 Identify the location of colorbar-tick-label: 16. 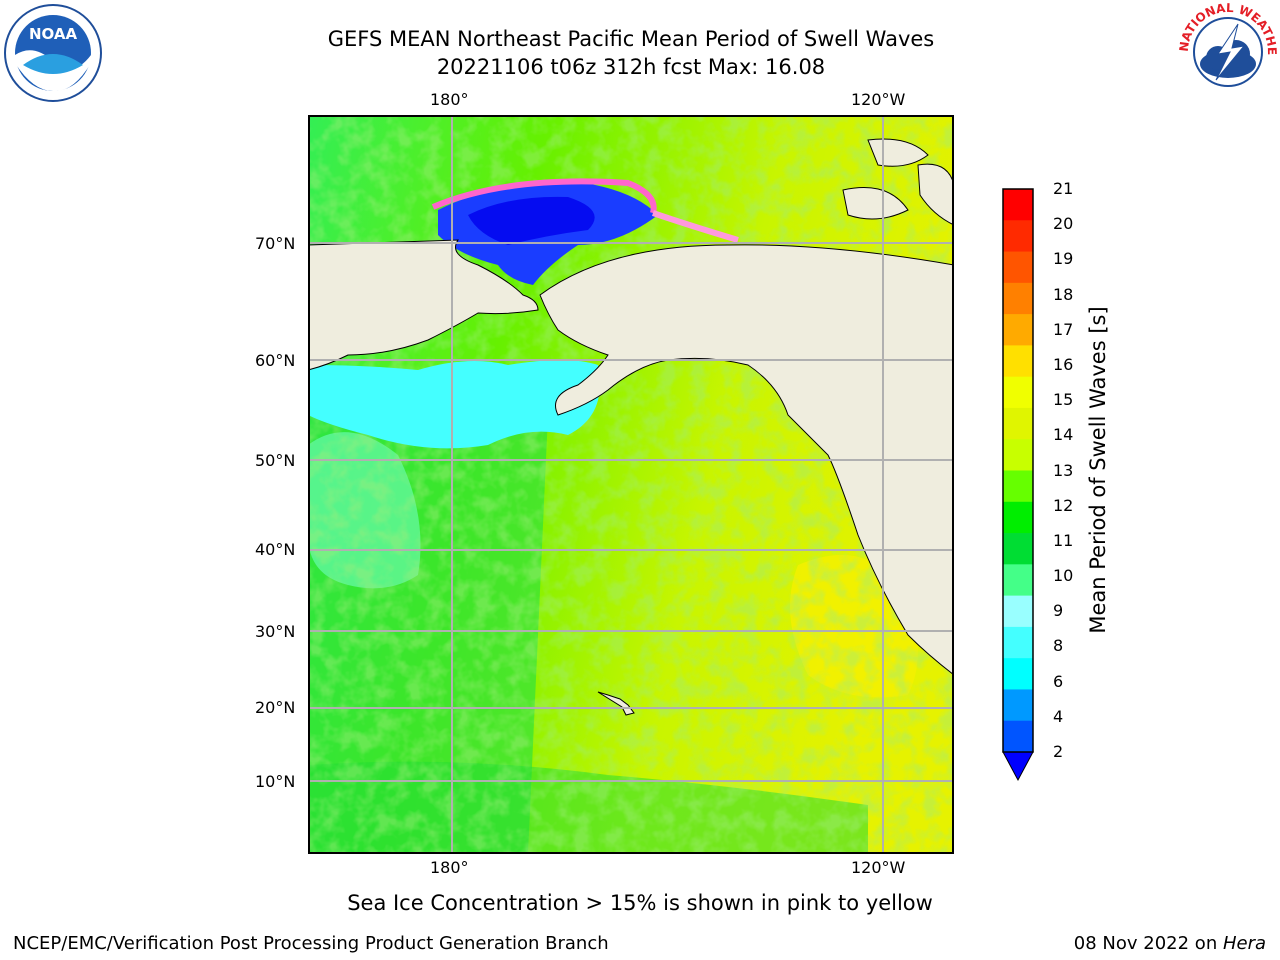
(1063, 364).